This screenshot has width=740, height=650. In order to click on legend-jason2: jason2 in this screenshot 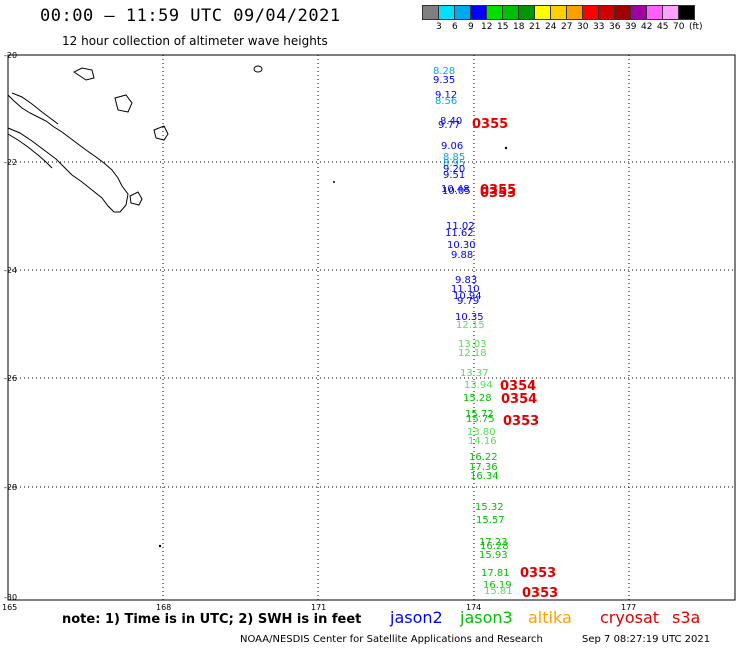, I will do `click(416, 617)`.